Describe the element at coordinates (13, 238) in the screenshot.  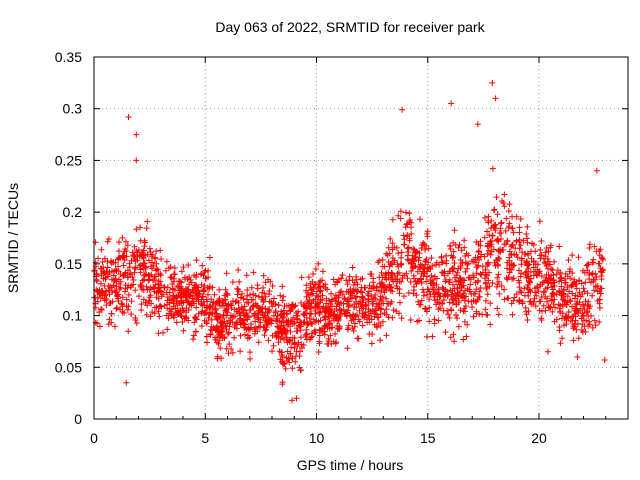
I see `y-axis-label: SRMTID / TECUs` at that location.